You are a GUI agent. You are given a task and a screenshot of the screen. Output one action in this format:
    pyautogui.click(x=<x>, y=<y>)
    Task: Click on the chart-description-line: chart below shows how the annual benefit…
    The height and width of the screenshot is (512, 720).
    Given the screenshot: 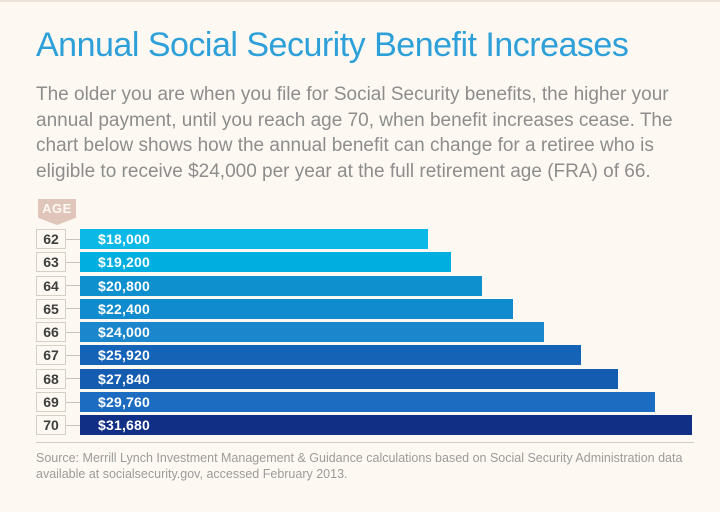 What is the action you would take?
    pyautogui.click(x=345, y=145)
    